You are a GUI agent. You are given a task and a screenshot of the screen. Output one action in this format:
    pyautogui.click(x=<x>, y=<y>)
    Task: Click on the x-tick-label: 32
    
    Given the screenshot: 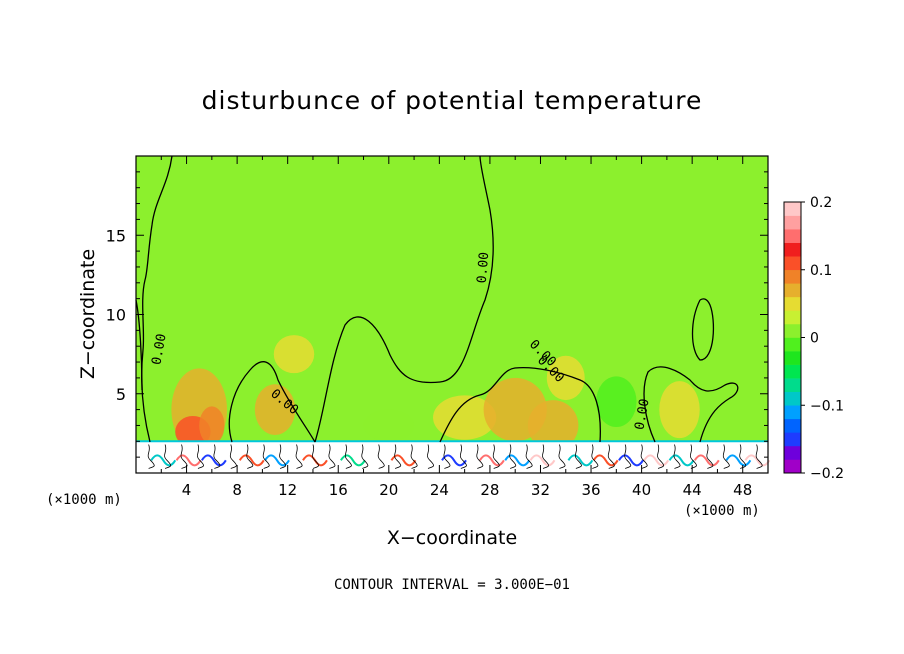 What is the action you would take?
    pyautogui.click(x=540, y=490)
    